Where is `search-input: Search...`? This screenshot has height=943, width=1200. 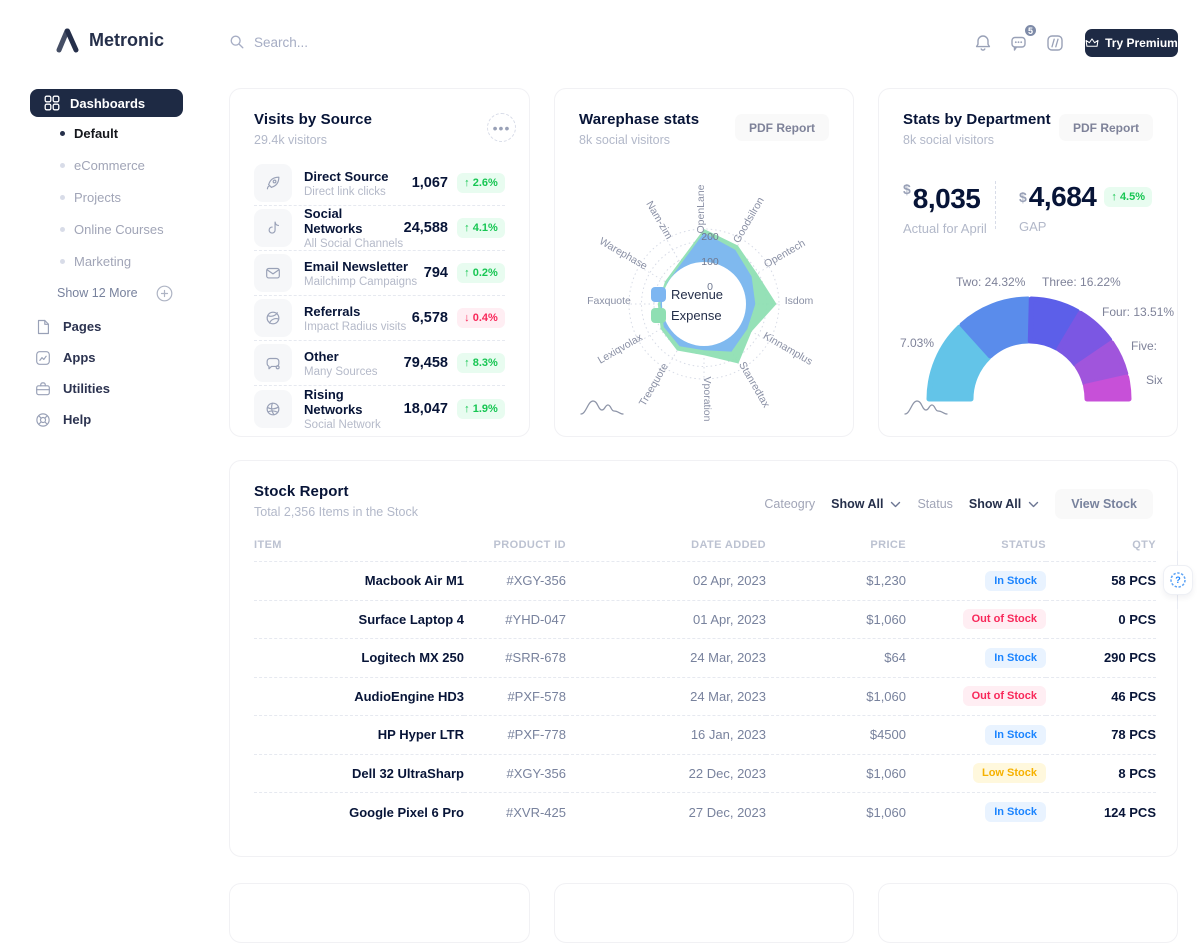 search-input: Search... is located at coordinates (268, 42).